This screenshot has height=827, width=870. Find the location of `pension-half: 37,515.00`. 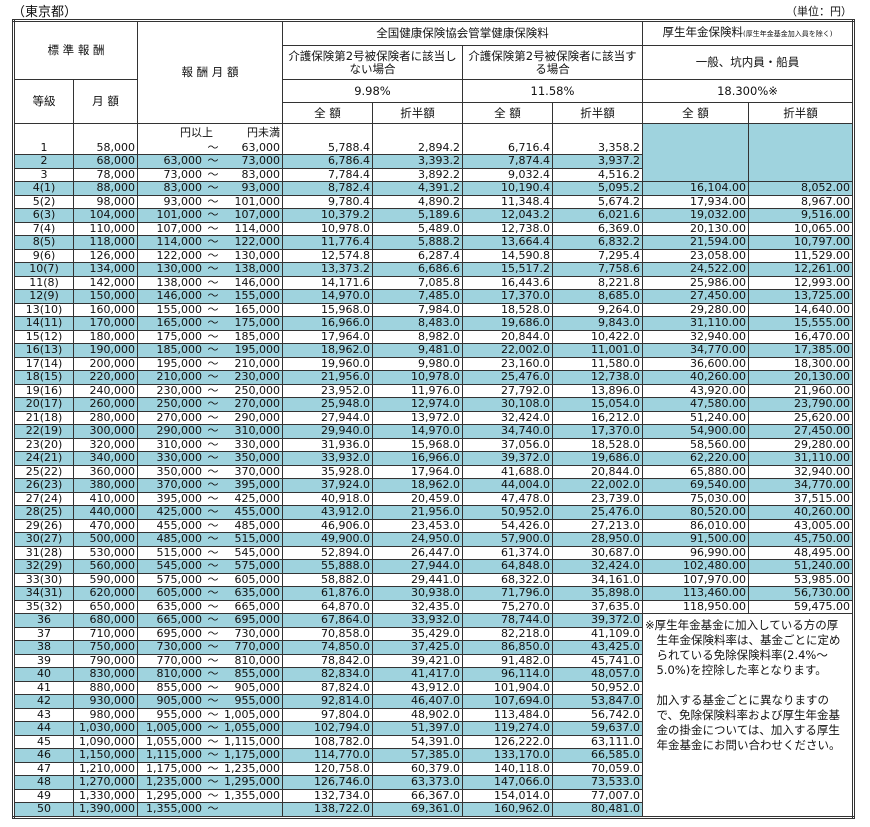

pension-half: 37,515.00 is located at coordinates (800, 498).